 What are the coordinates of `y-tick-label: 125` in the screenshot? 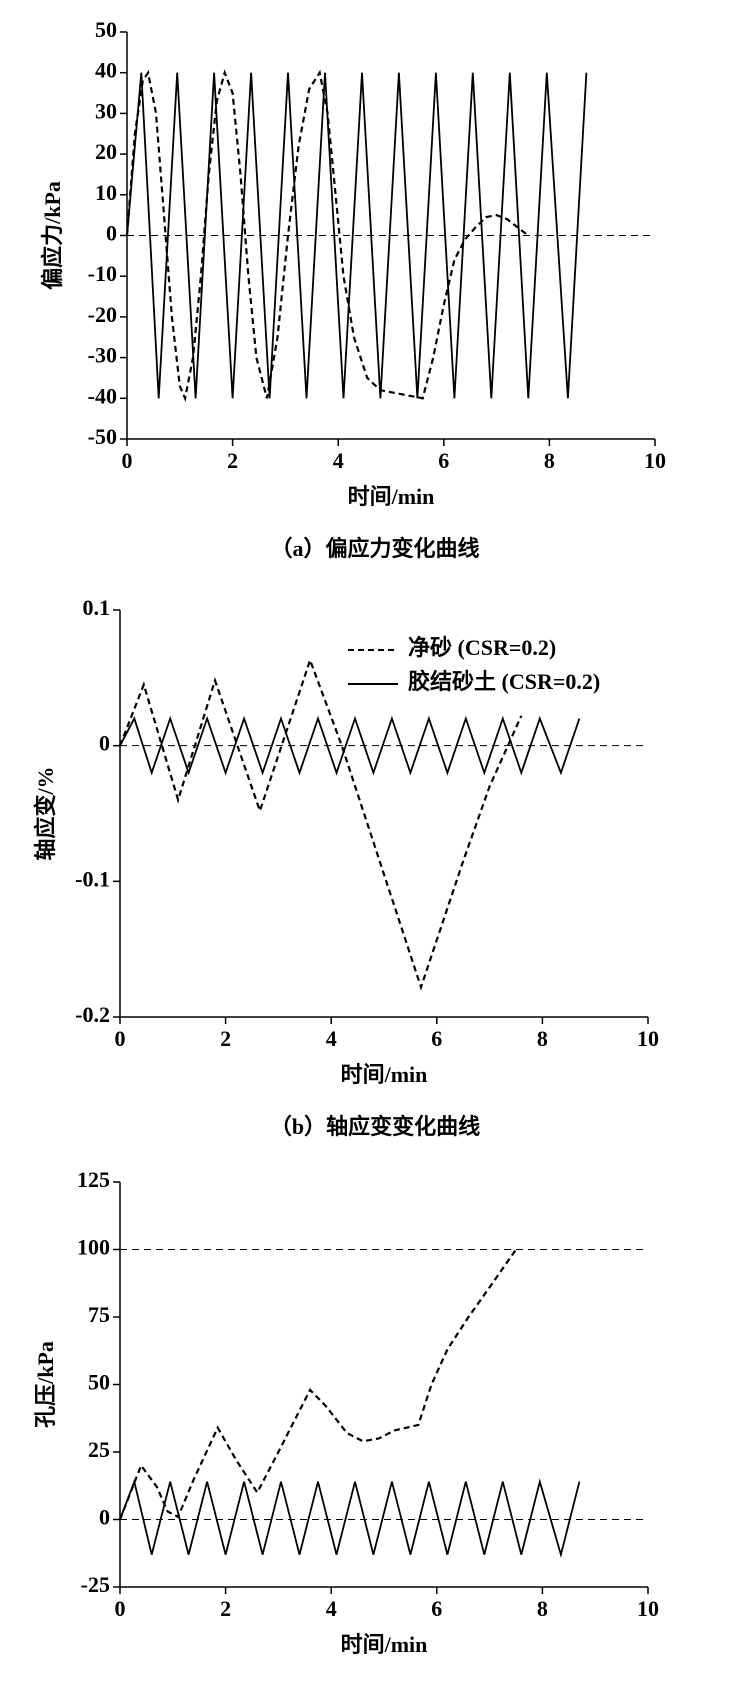 It's located at (93, 1179).